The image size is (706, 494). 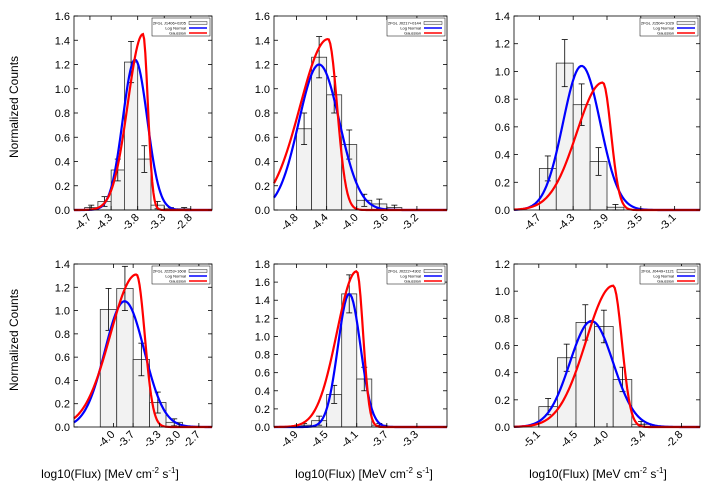 I want to click on x-tick-label: -3.2, so click(x=410, y=223).